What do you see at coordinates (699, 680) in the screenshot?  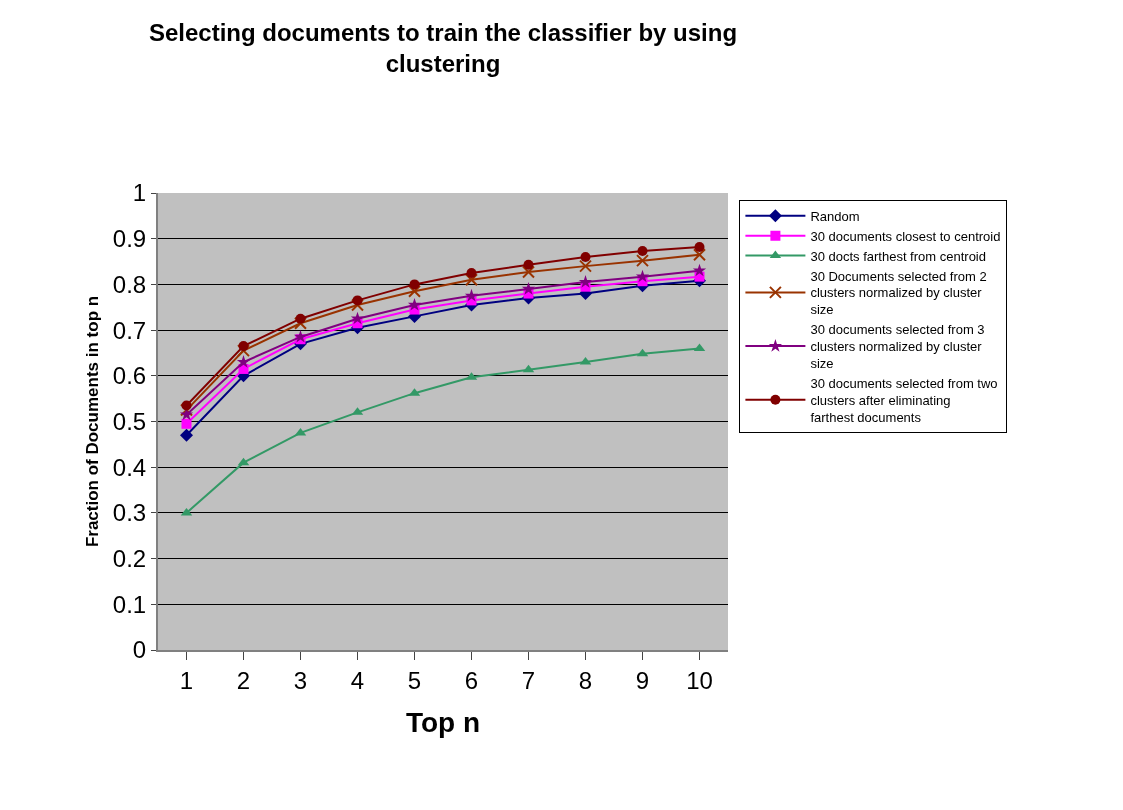 I see `x-tick-label: 10` at bounding box center [699, 680].